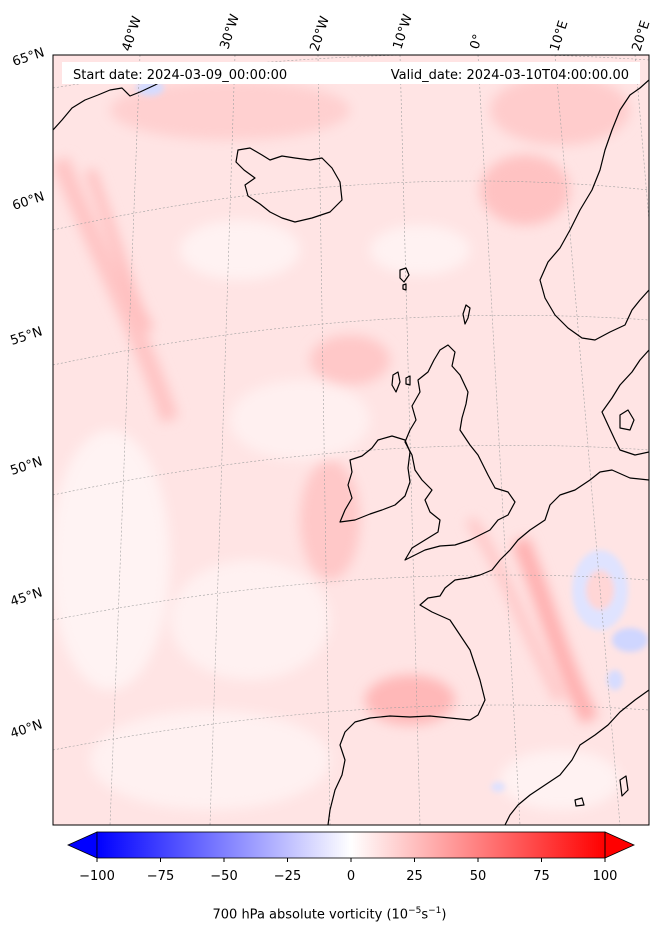  What do you see at coordinates (287, 876) in the screenshot?
I see `colorbar-tick-label: −25` at bounding box center [287, 876].